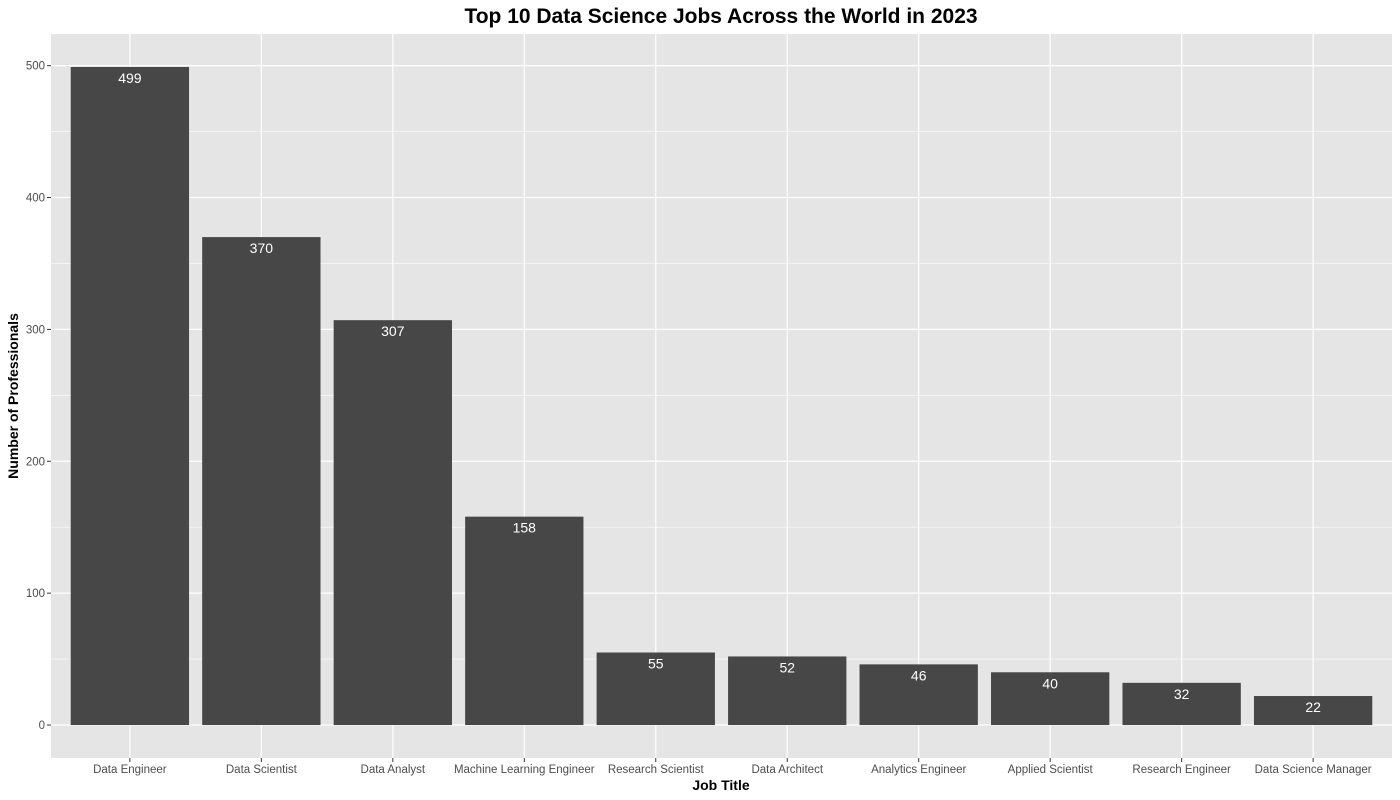  I want to click on bar-value-label: 158, so click(525, 528).